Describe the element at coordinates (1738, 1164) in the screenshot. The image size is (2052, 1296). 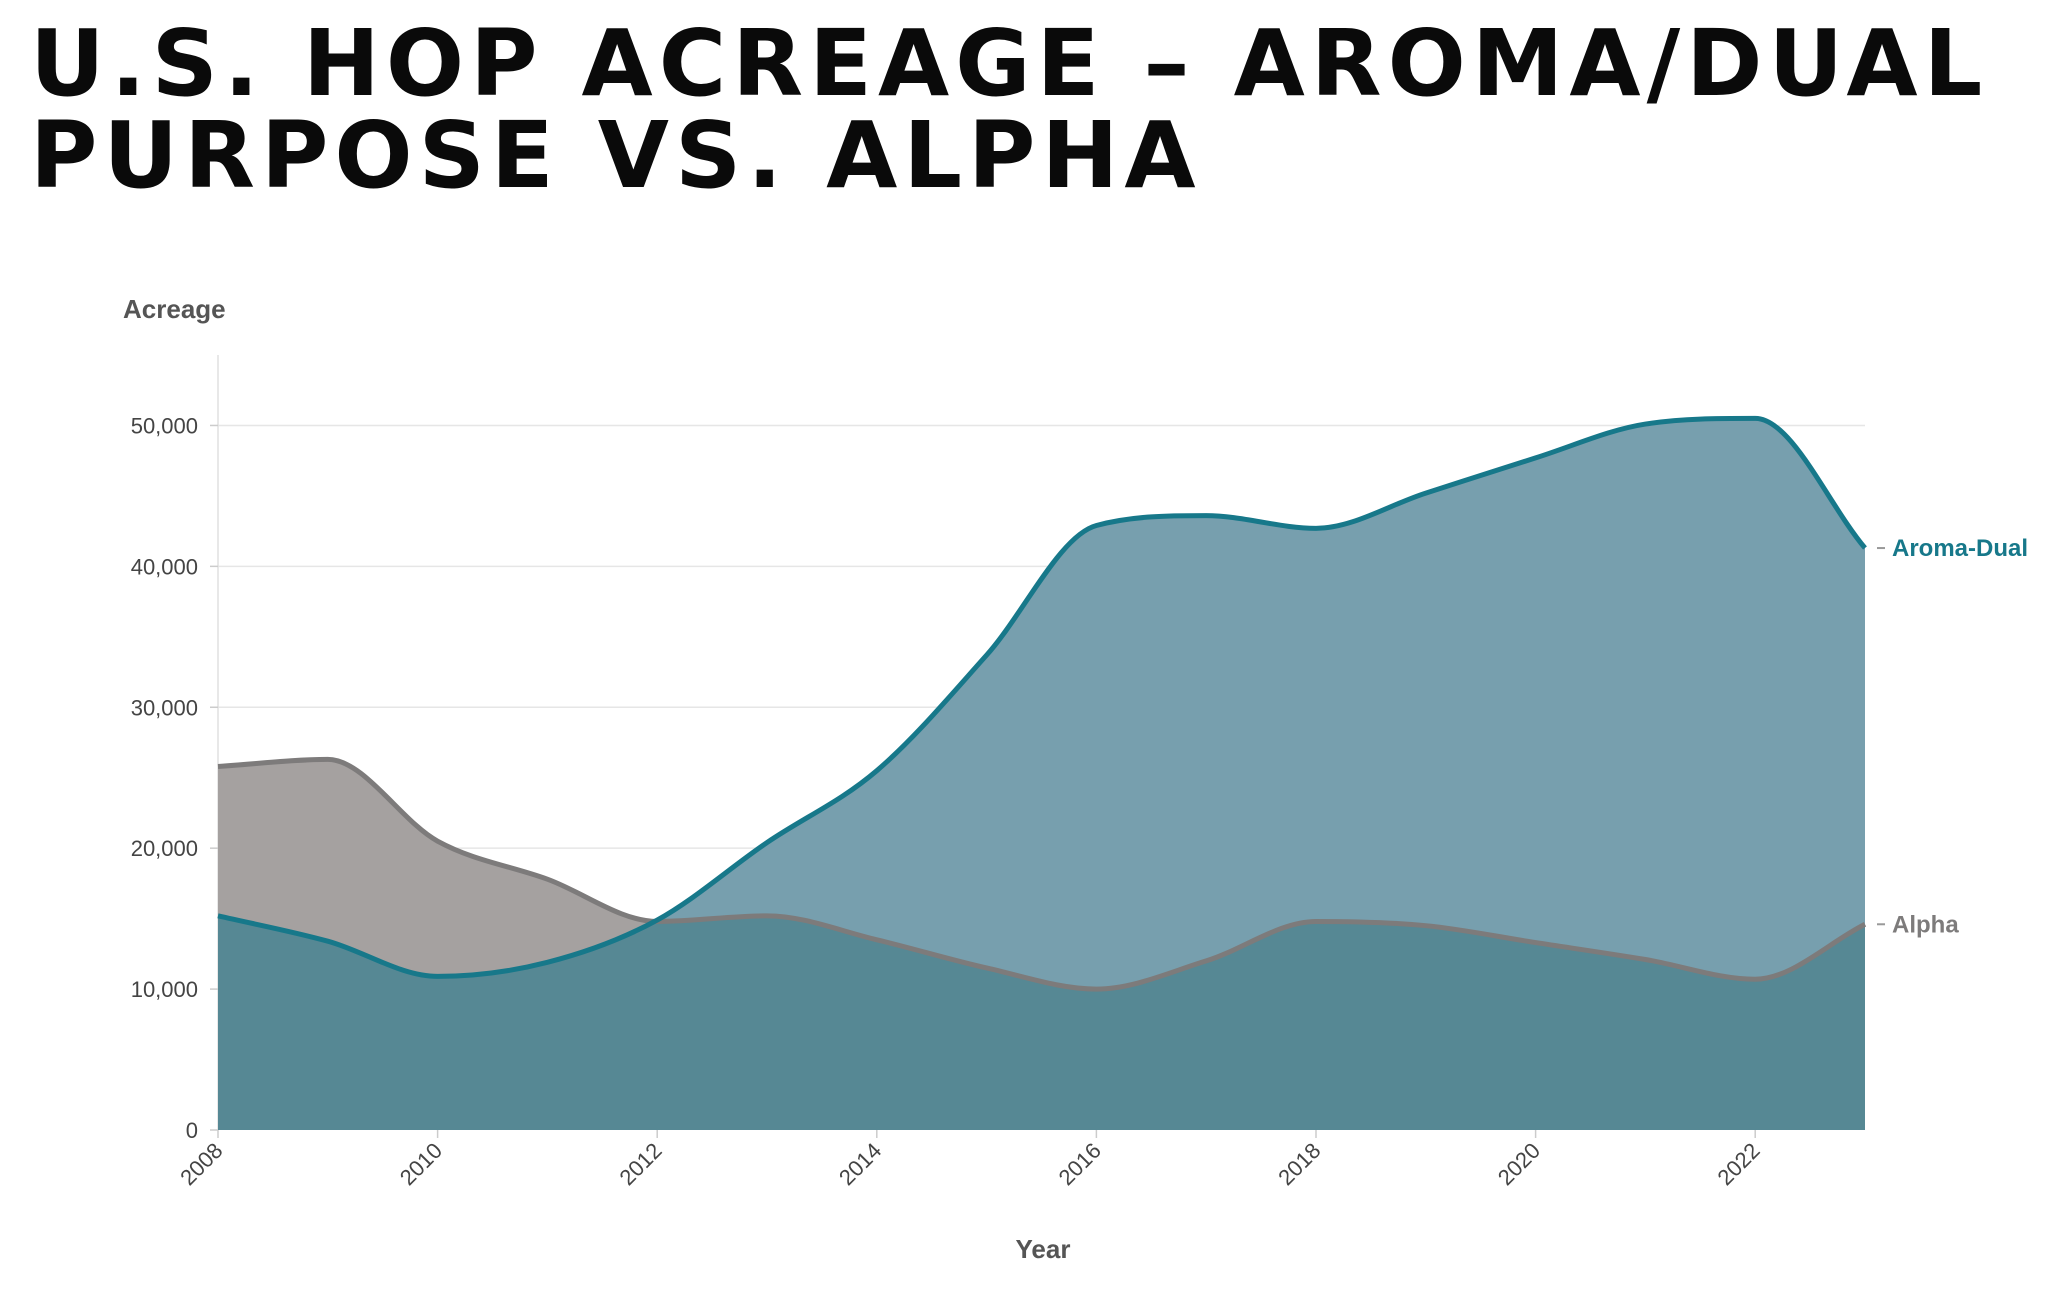
I see `x-tick-label: 2022` at that location.